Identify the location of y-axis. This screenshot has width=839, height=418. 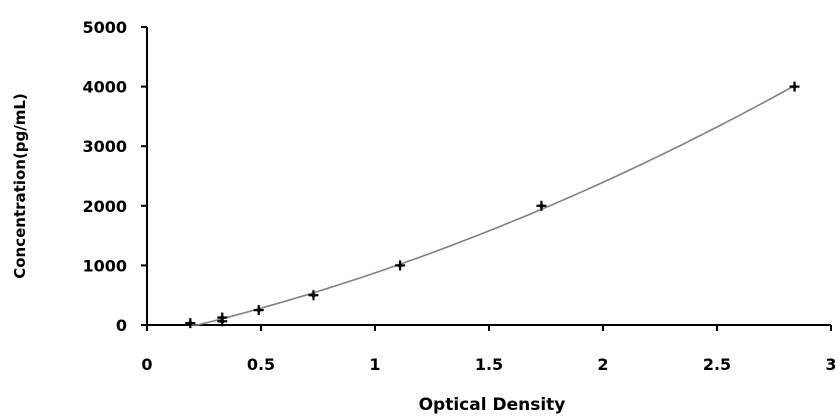
(144, 176).